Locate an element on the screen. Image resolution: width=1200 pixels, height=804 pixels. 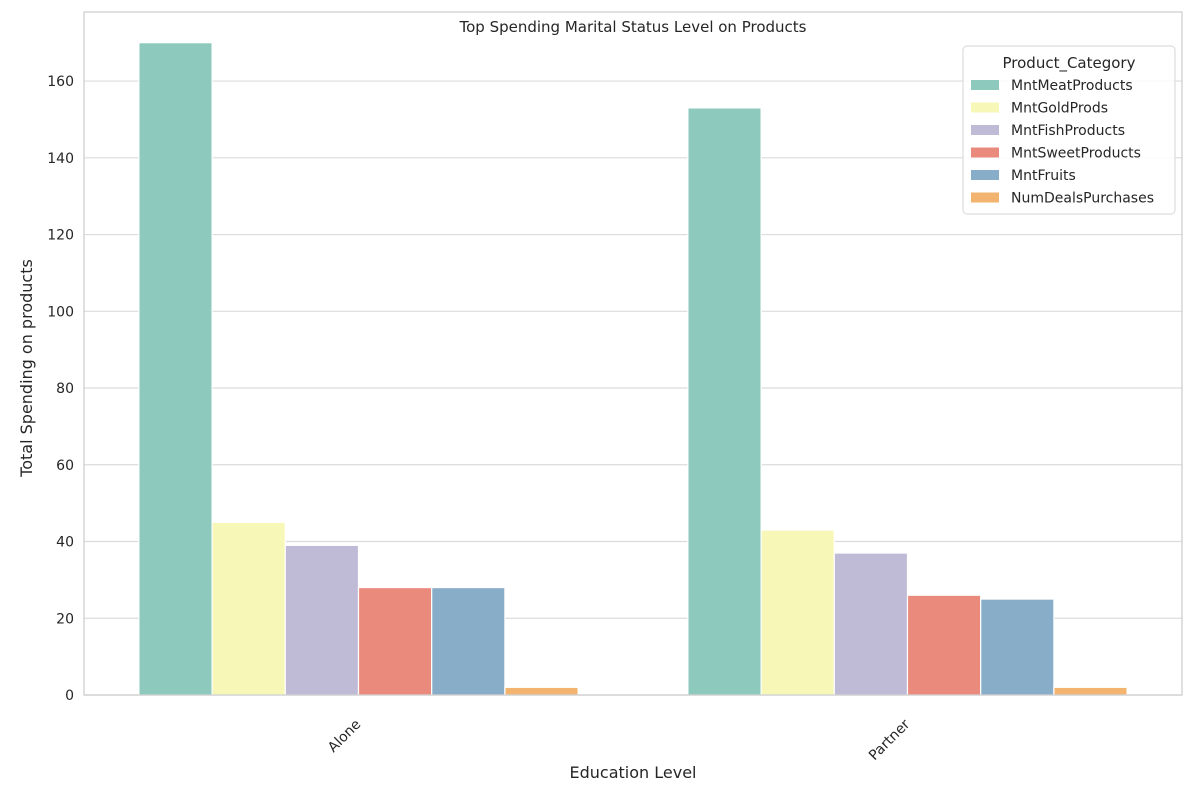
y-tick-label: 140 is located at coordinates (60, 159).